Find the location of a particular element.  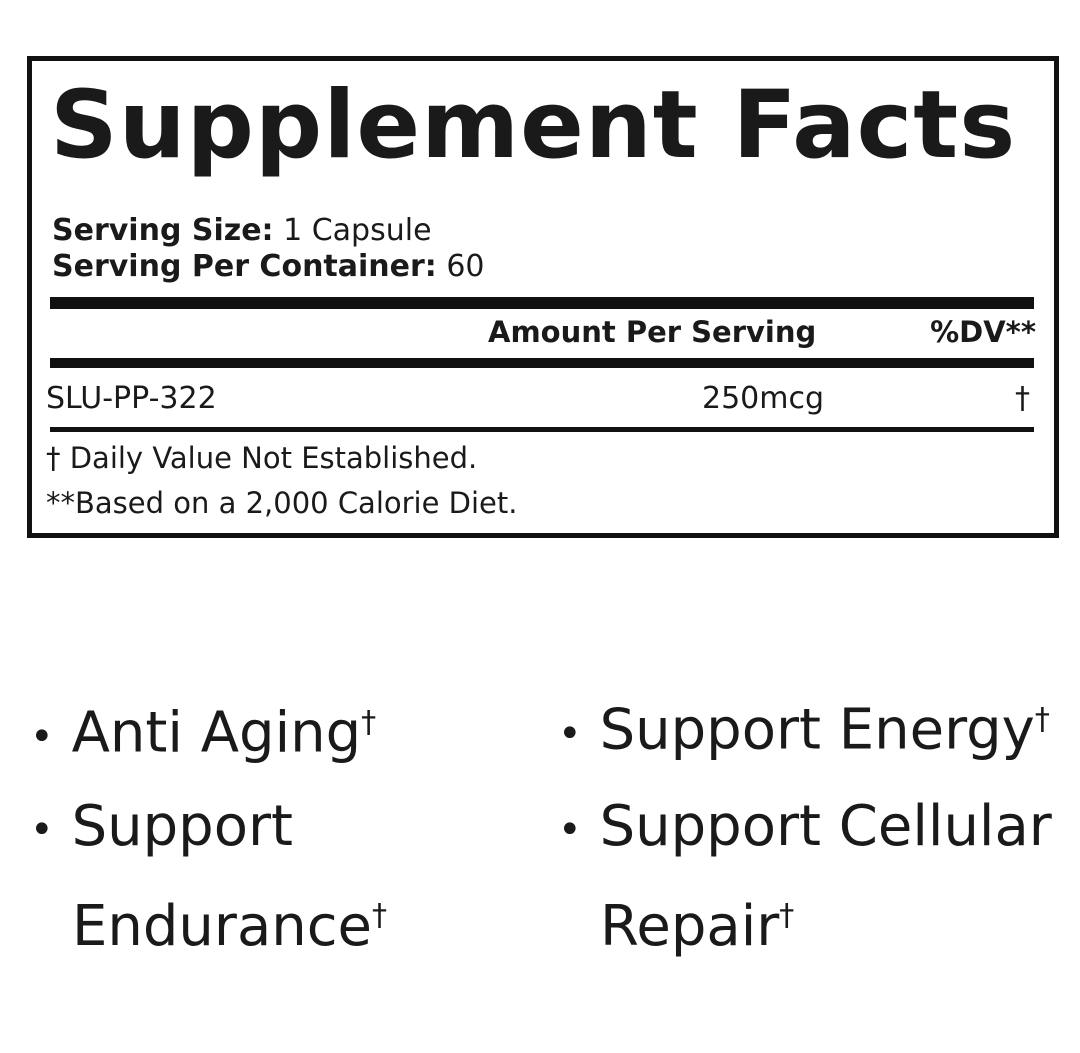

divider-thick is located at coordinates (542, 303).